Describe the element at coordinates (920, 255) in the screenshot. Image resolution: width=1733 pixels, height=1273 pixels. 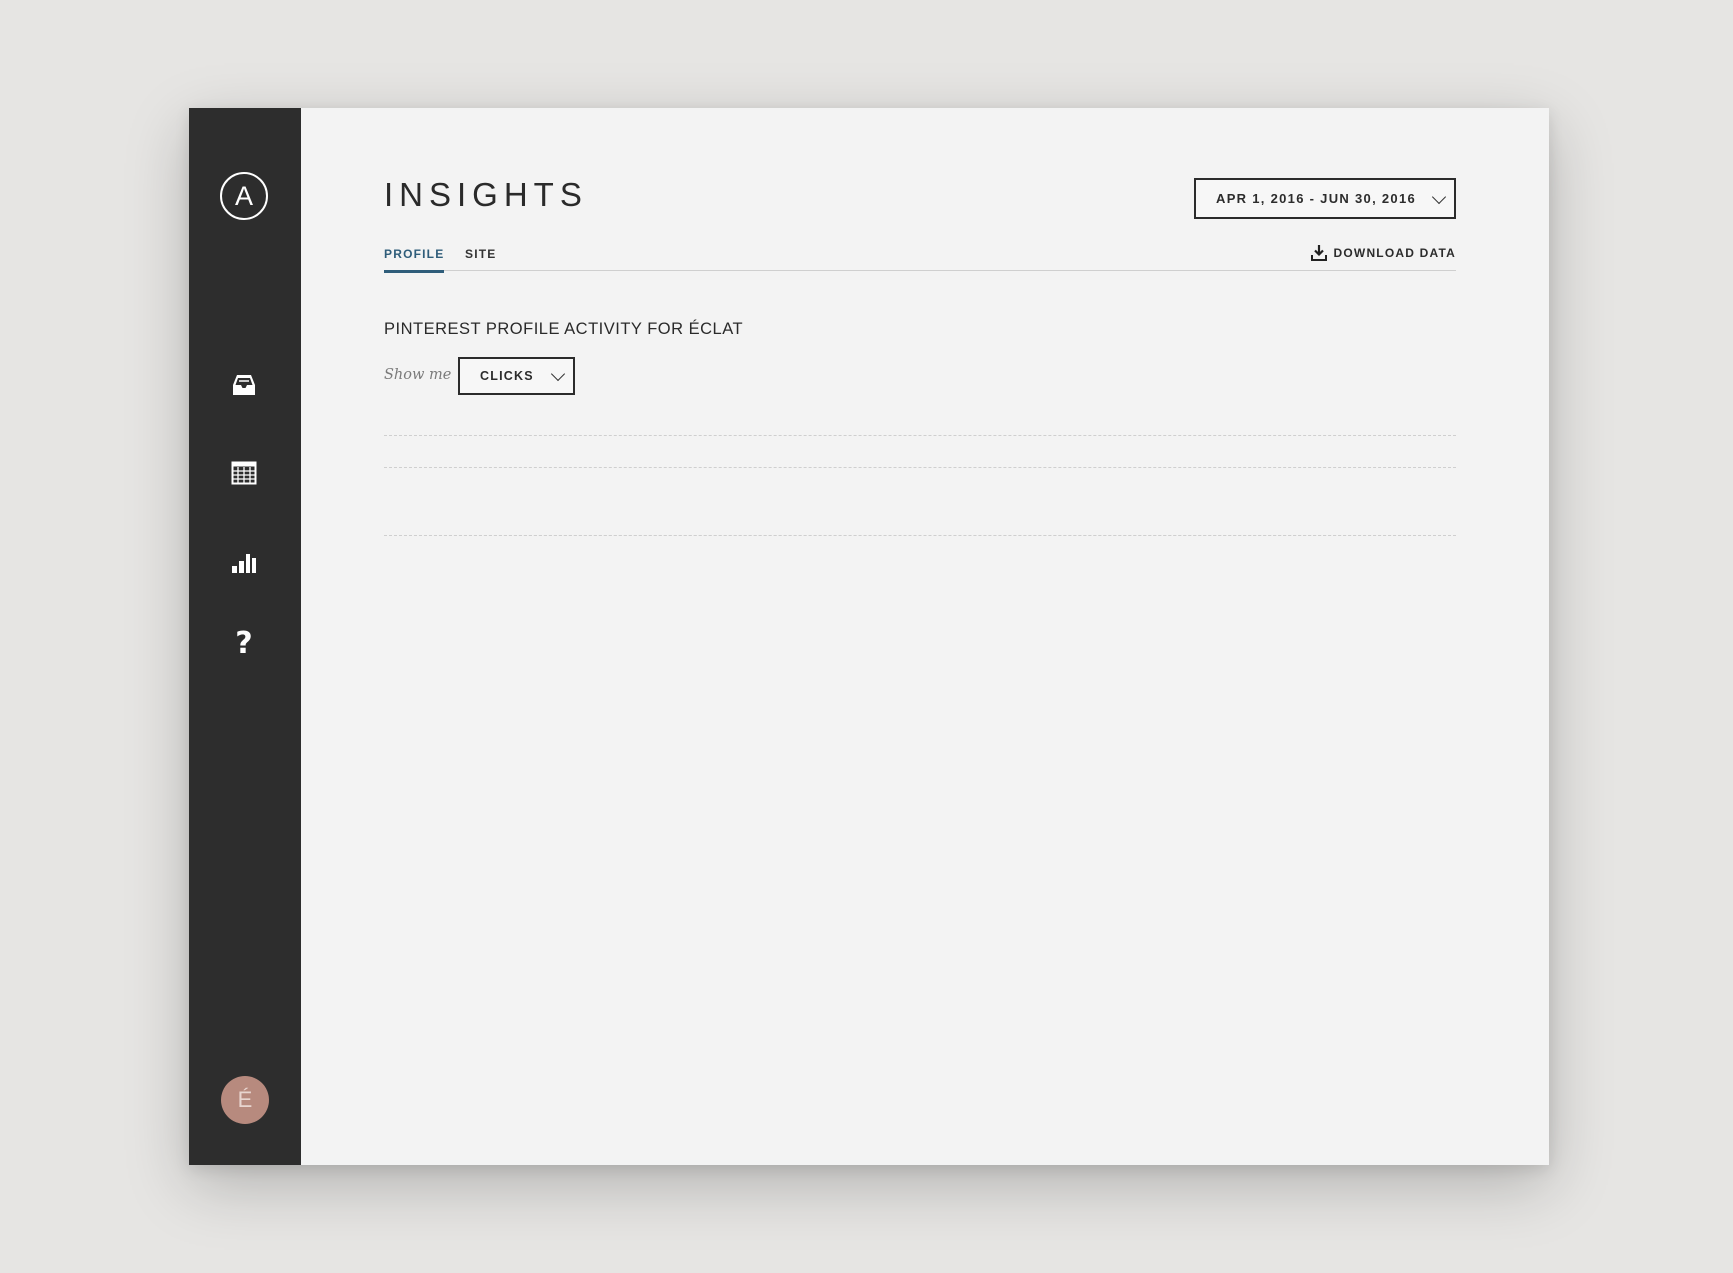
I see `tab-bar: PROFILE SITE DOWNLOAD DATA` at that location.